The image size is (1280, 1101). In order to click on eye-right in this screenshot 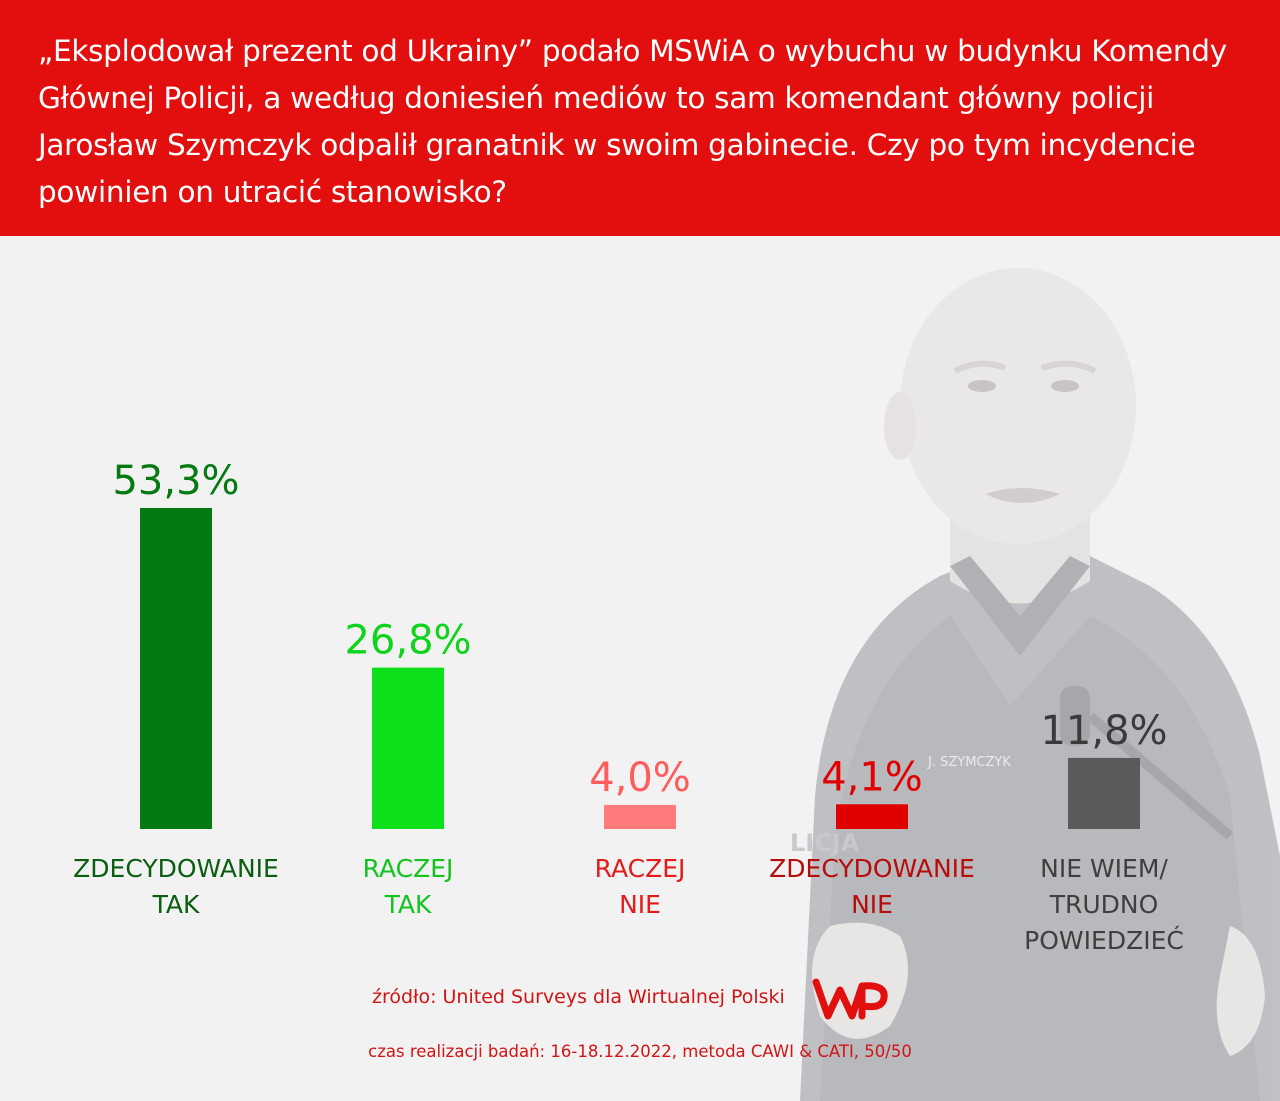, I will do `click(1065, 386)`.